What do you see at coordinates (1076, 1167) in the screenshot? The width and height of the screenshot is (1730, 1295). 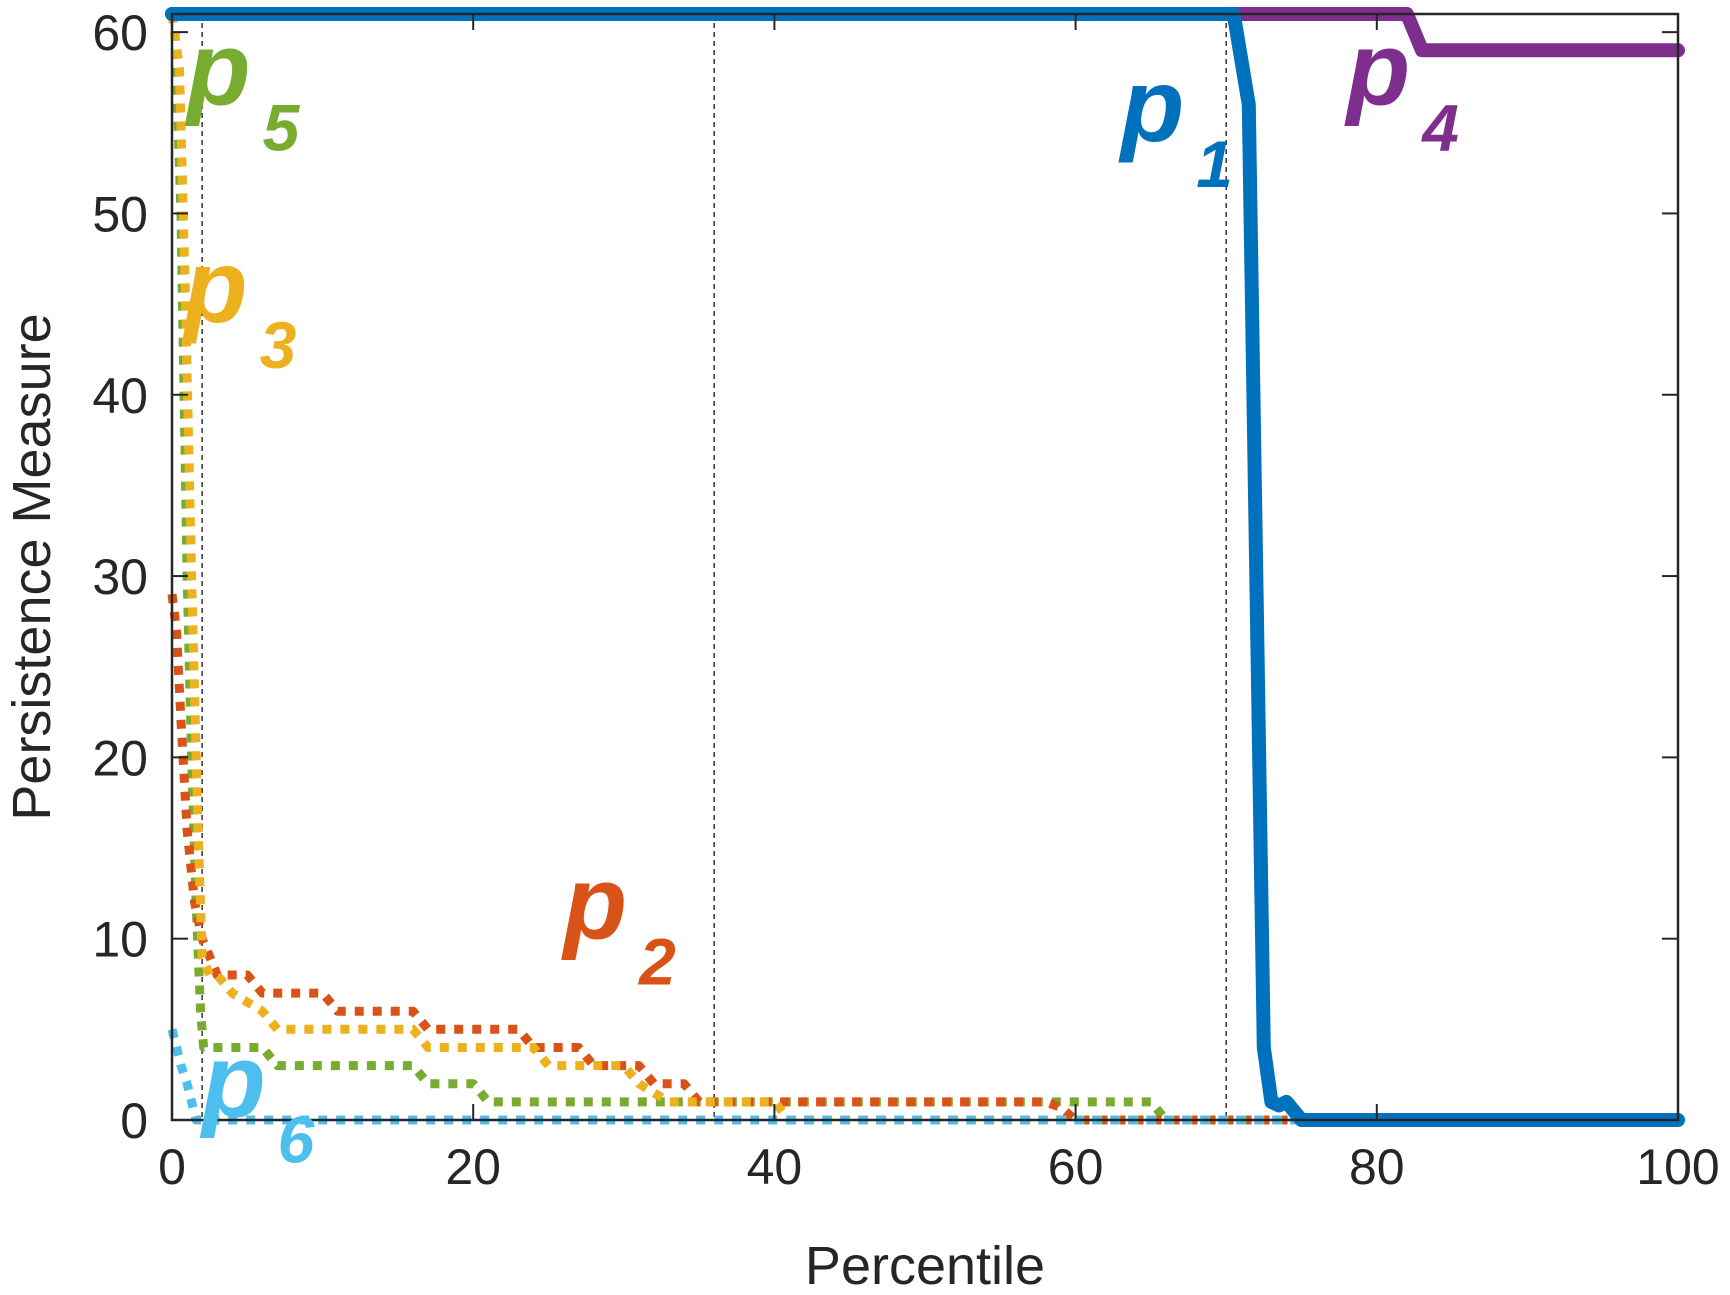 I see `x-tick-label: 60` at bounding box center [1076, 1167].